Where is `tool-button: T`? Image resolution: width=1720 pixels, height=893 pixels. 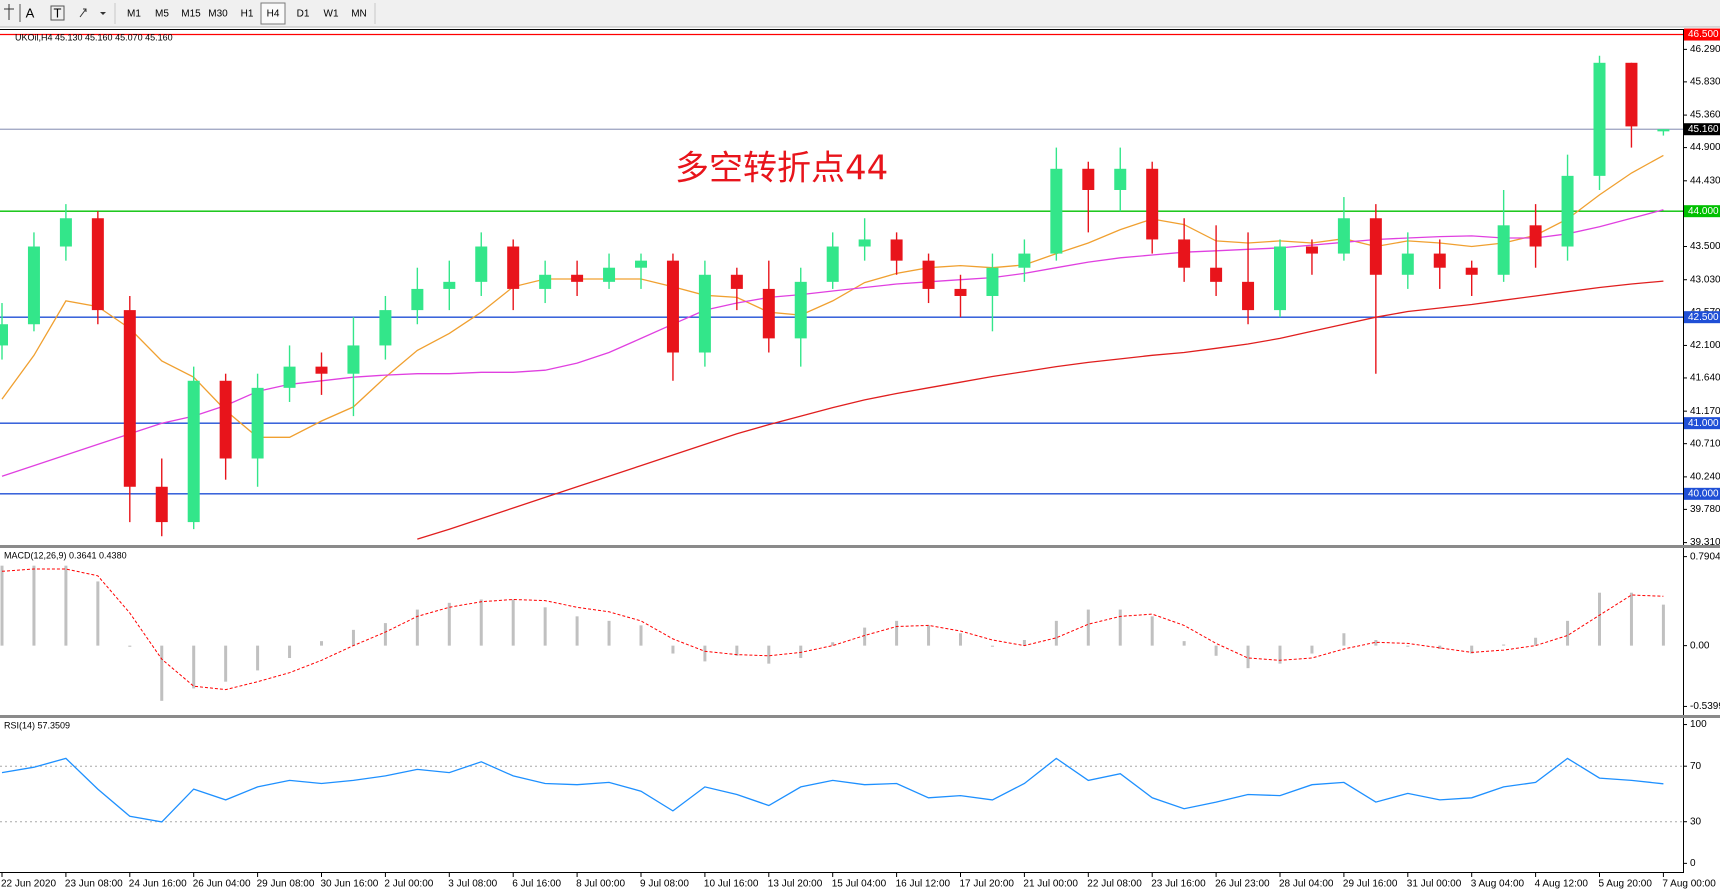
tool-button: T is located at coordinates (58, 12).